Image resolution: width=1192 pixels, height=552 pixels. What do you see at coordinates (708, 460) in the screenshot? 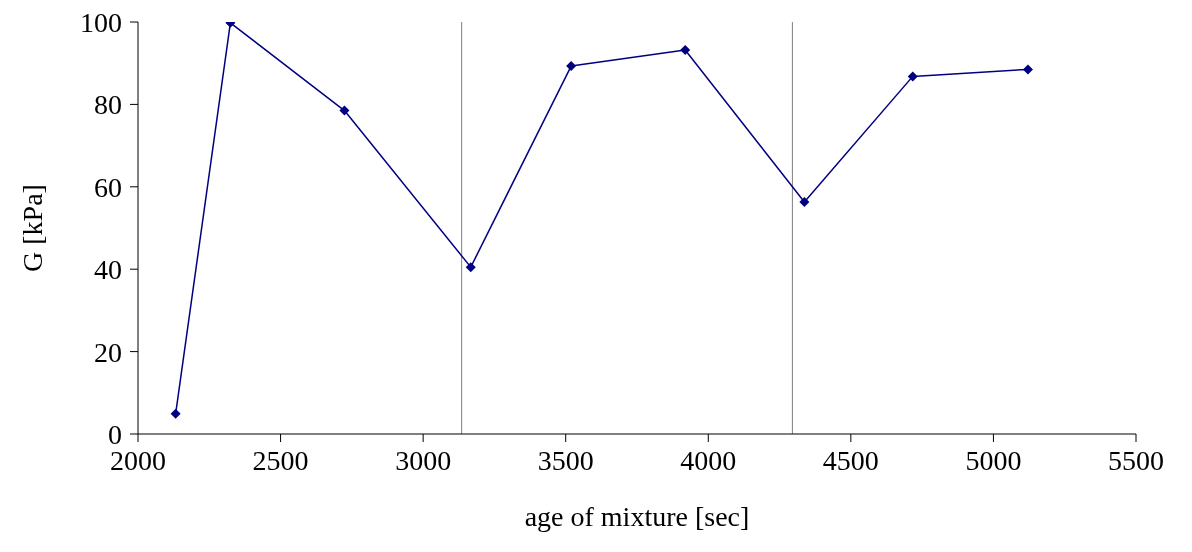
I see `x-tick-label: 4000` at bounding box center [708, 460].